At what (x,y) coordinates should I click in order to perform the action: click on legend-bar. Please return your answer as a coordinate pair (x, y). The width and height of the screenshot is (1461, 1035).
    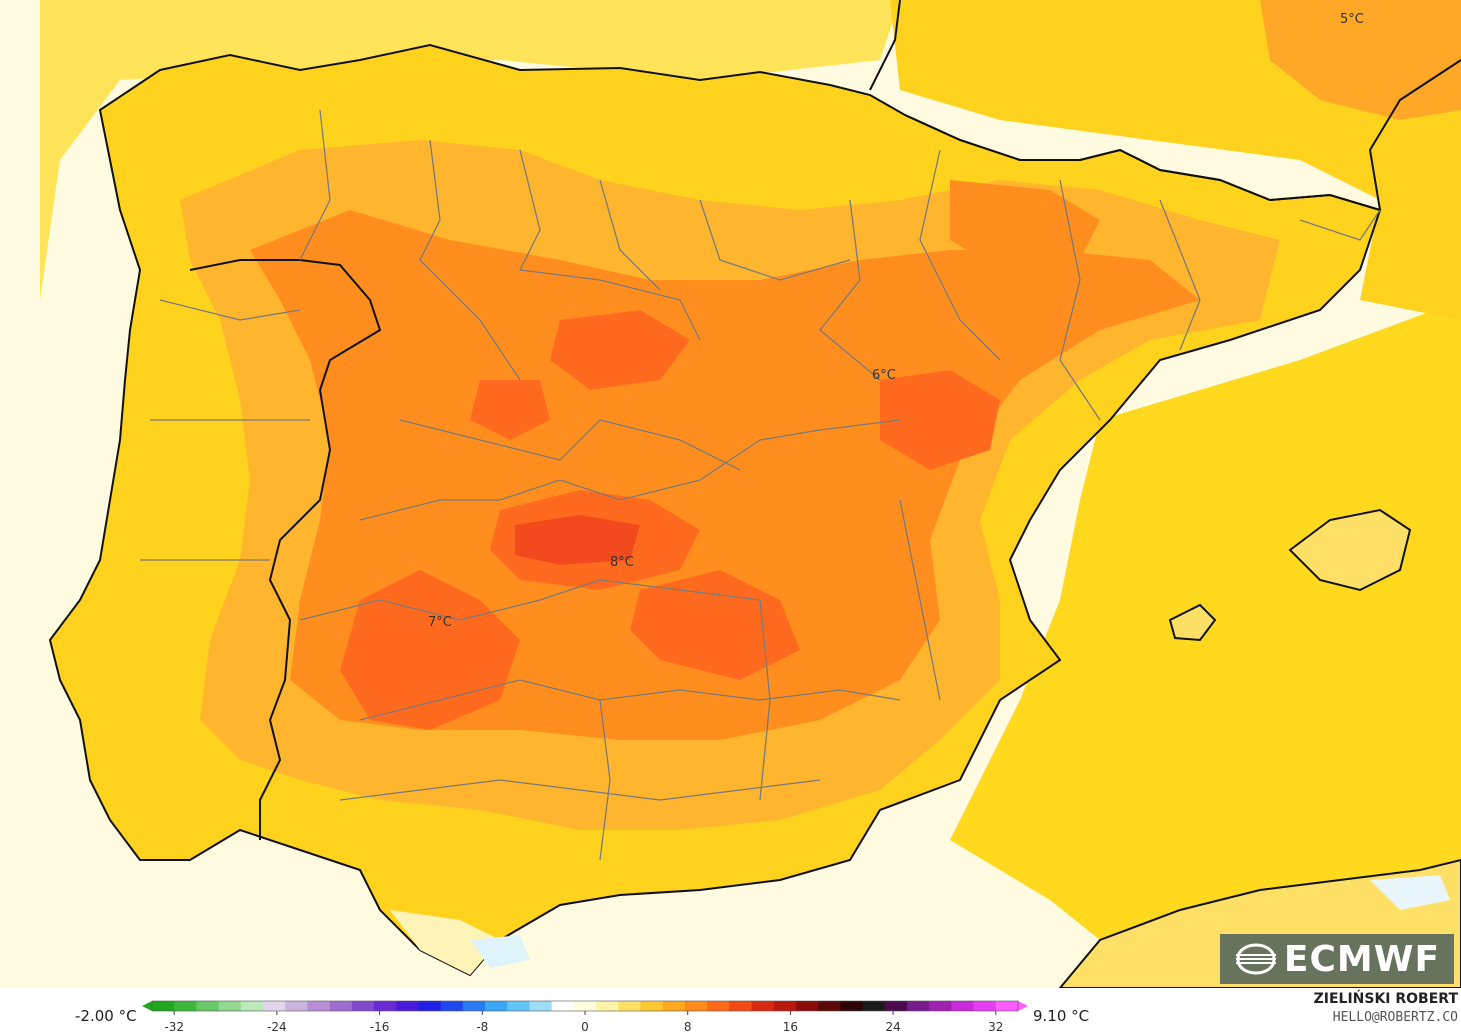
    Looking at the image, I should click on (730, 1011).